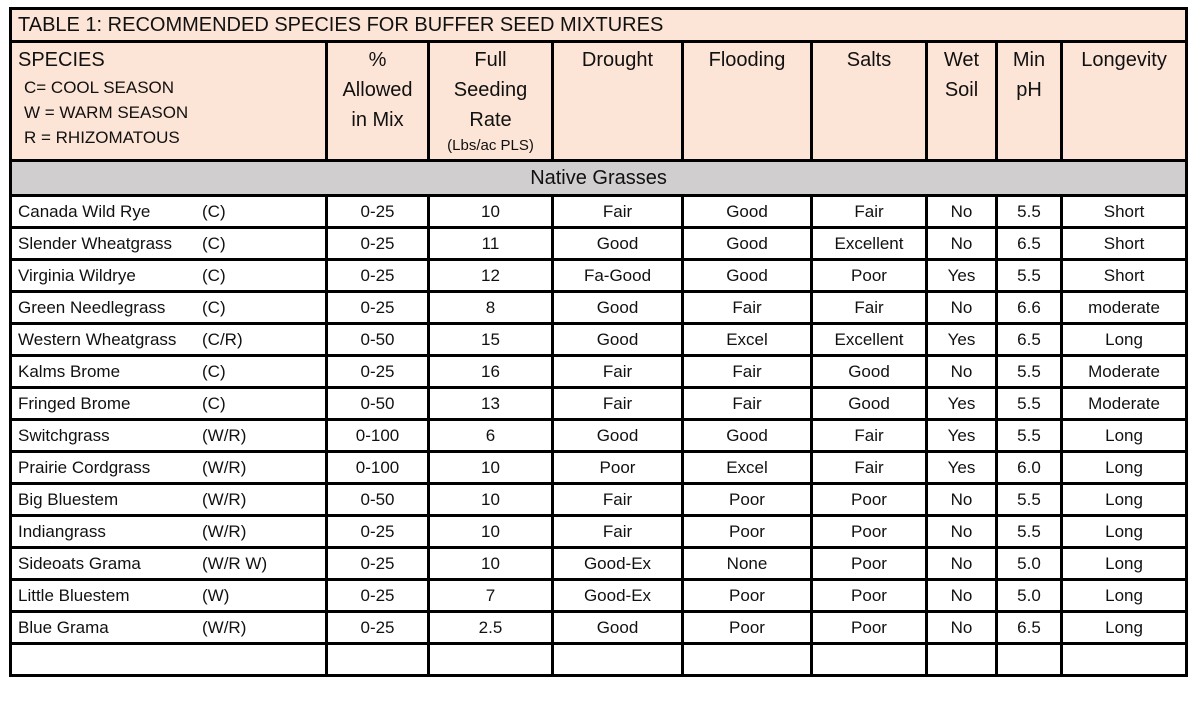 The height and width of the screenshot is (724, 1188). I want to click on species-name: Western Wheatgrass, so click(97, 339).